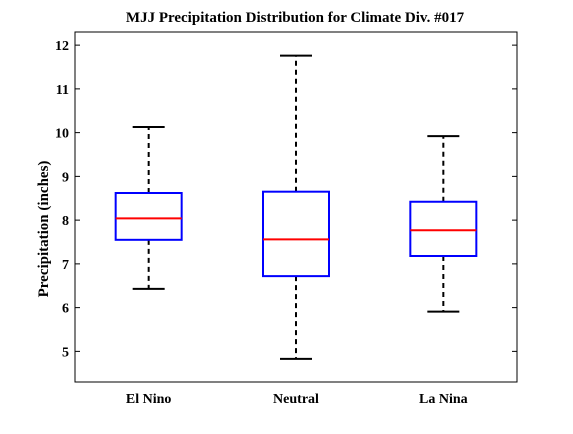 The image size is (573, 434). I want to click on x-tick-label: Neutral, so click(296, 399).